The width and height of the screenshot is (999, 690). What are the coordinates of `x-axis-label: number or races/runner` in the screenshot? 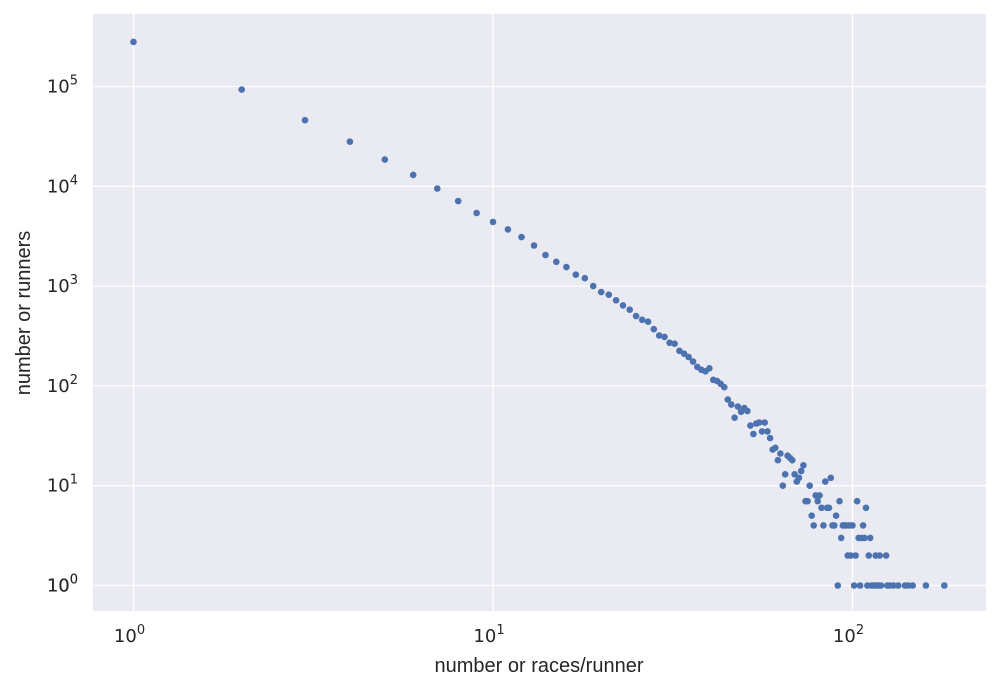 It's located at (539, 666).